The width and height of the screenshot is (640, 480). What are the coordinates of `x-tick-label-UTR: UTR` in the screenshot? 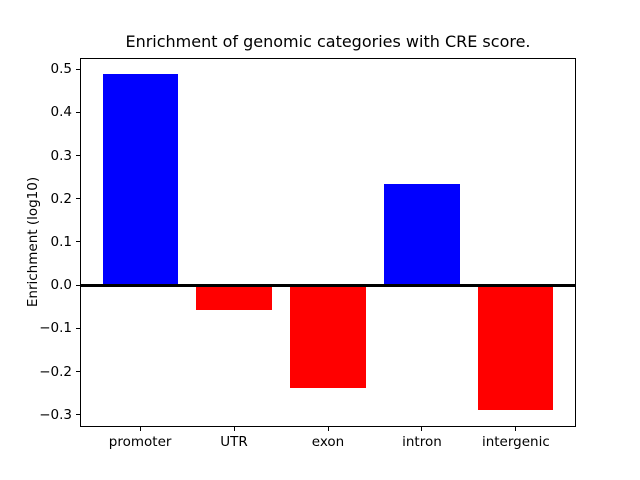 It's located at (234, 442).